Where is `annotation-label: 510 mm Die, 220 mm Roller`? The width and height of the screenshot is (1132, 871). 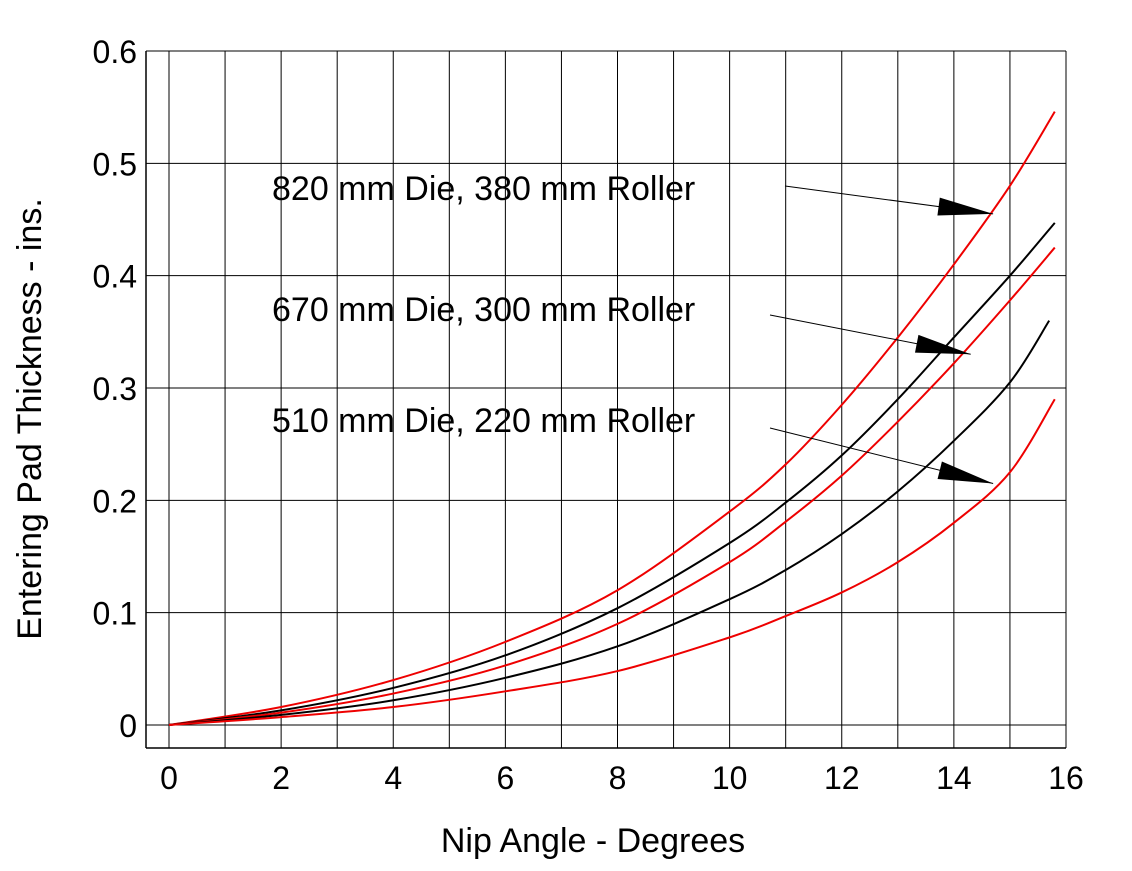
annotation-label: 510 mm Die, 220 mm Roller is located at coordinates (483, 421).